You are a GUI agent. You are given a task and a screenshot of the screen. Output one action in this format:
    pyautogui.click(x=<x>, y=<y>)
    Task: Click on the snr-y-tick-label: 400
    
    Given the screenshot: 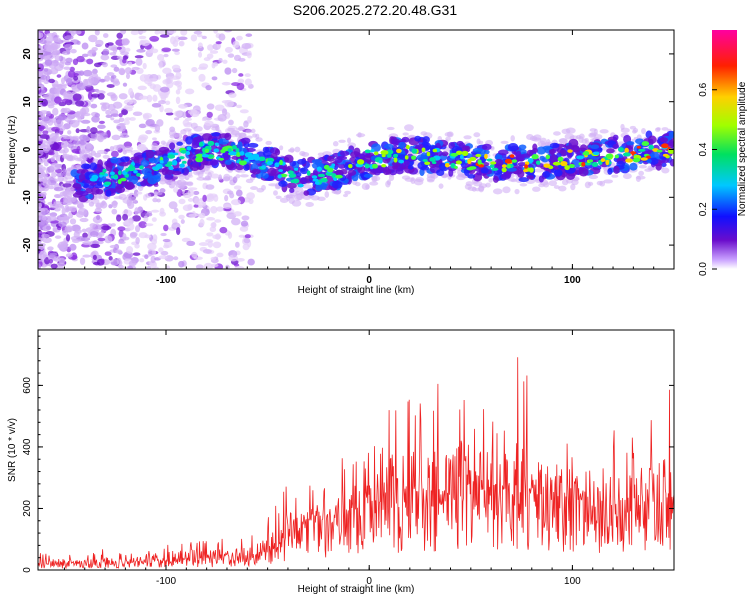 What is the action you would take?
    pyautogui.click(x=27, y=446)
    